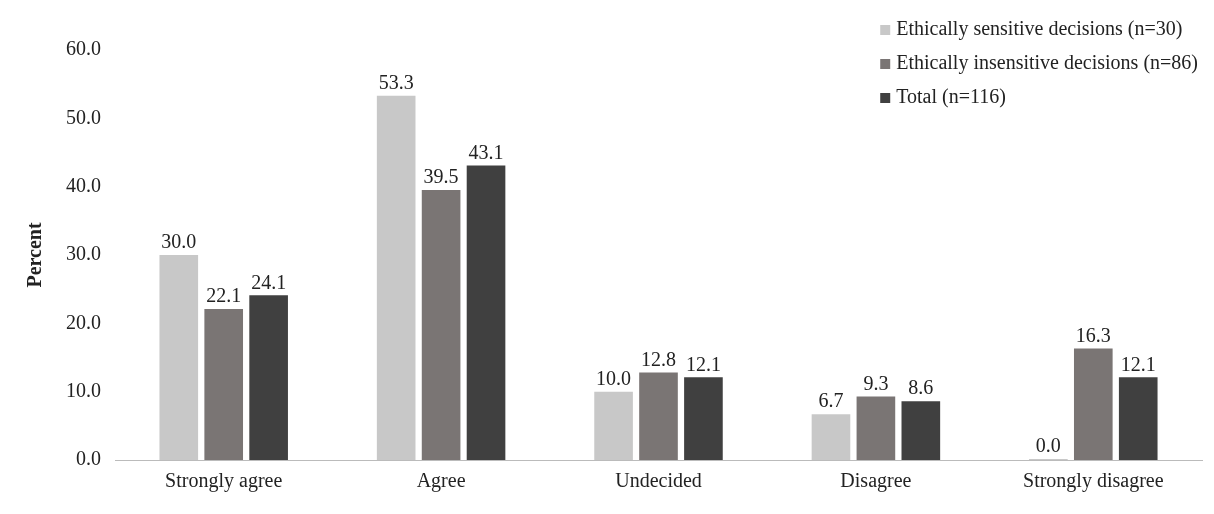  Describe the element at coordinates (441, 176) in the screenshot. I see `data-label: 39.5` at that location.